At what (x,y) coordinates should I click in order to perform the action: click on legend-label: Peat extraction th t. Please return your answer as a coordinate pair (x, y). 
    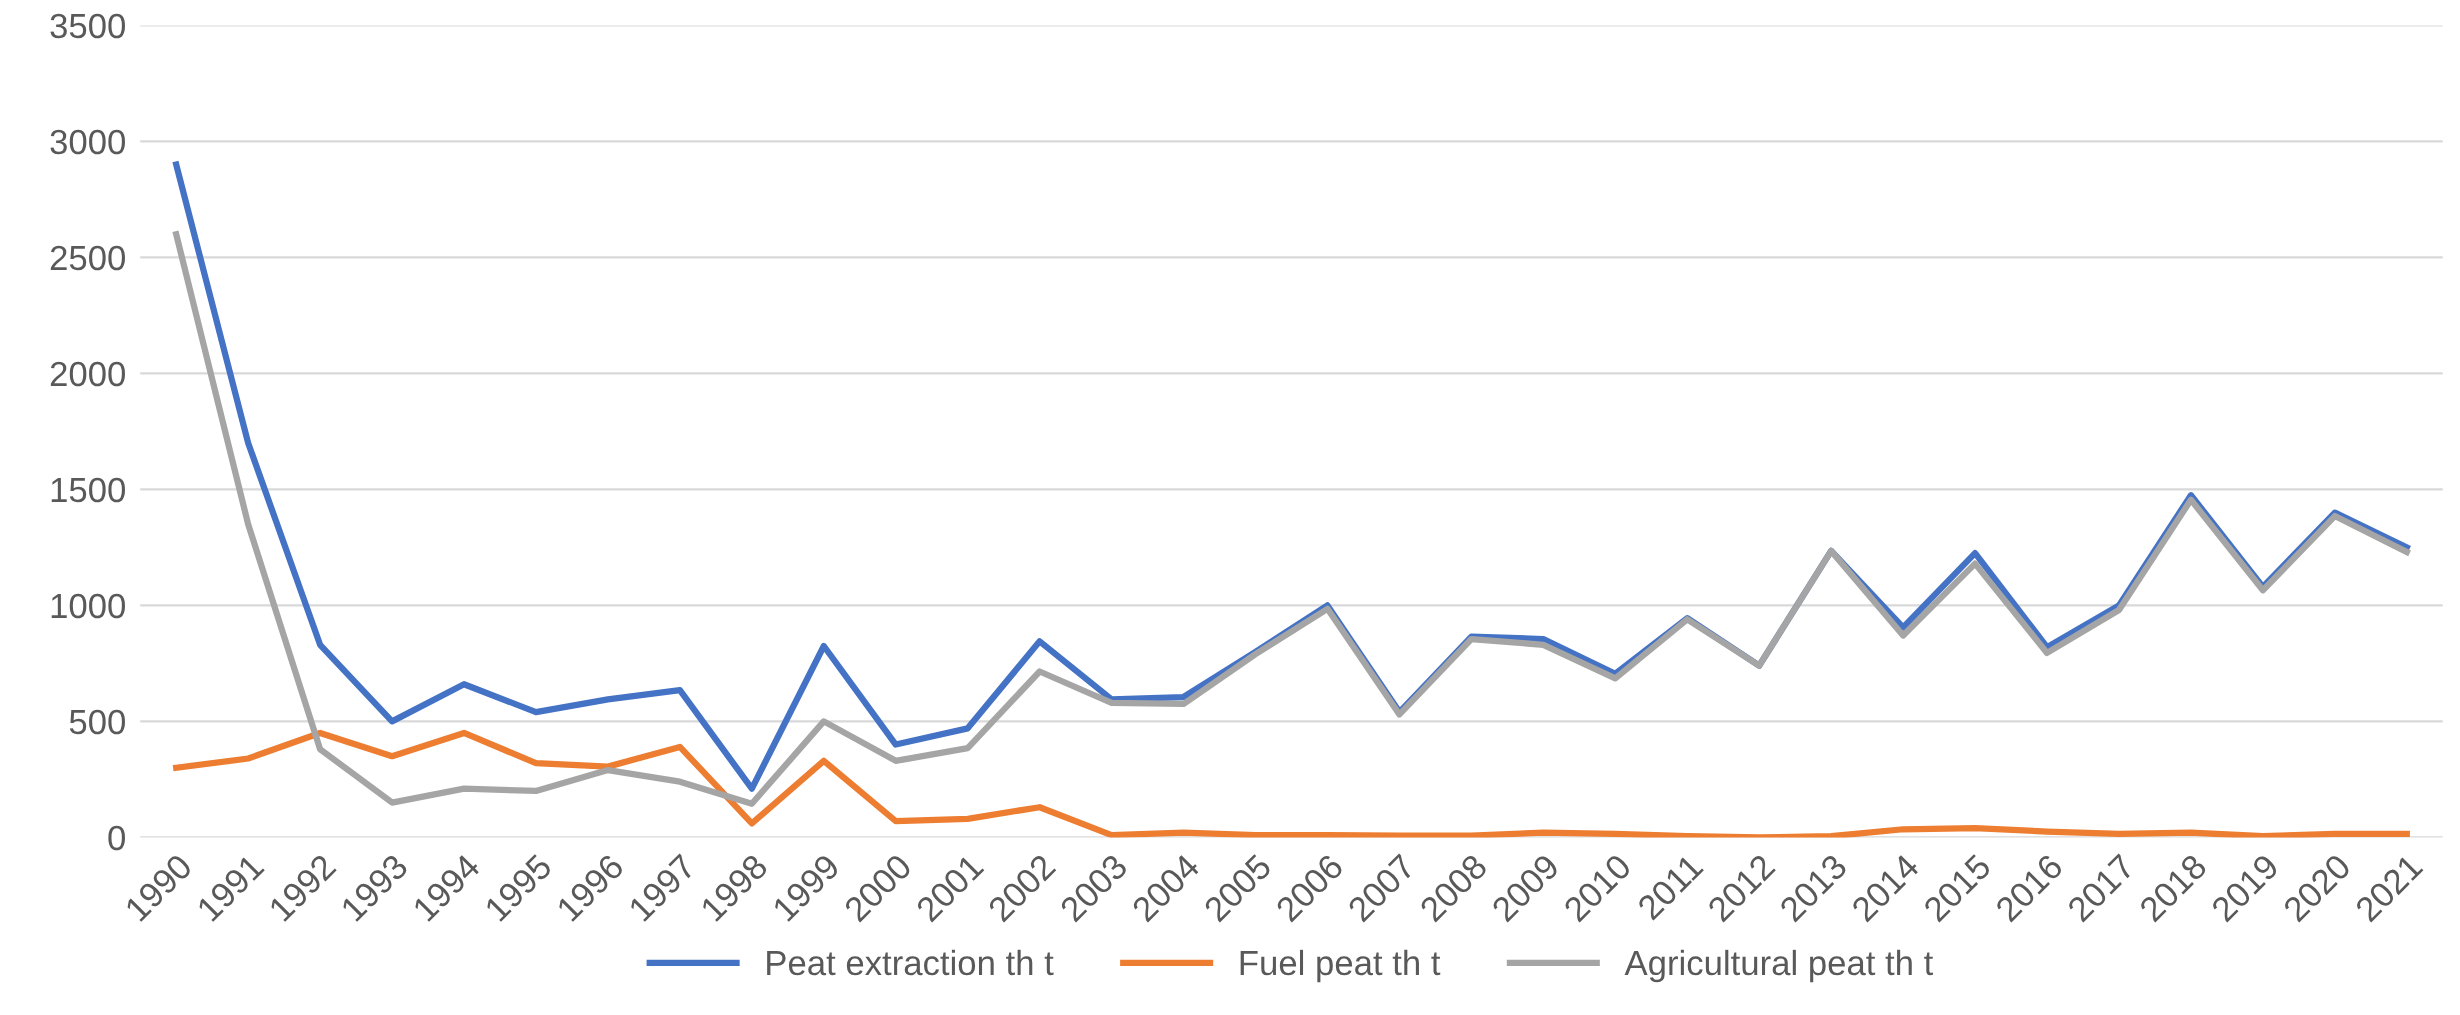
    Looking at the image, I should click on (910, 962).